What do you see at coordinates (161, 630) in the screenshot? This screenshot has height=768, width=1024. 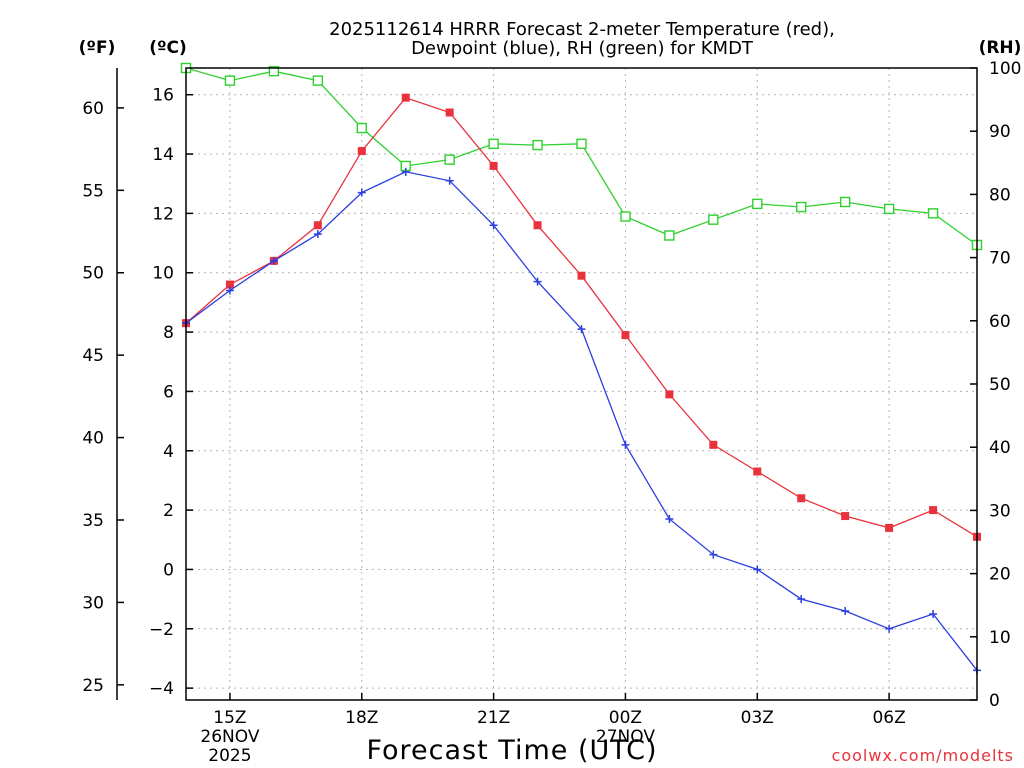 I see `celsius-tick-label: −2` at bounding box center [161, 630].